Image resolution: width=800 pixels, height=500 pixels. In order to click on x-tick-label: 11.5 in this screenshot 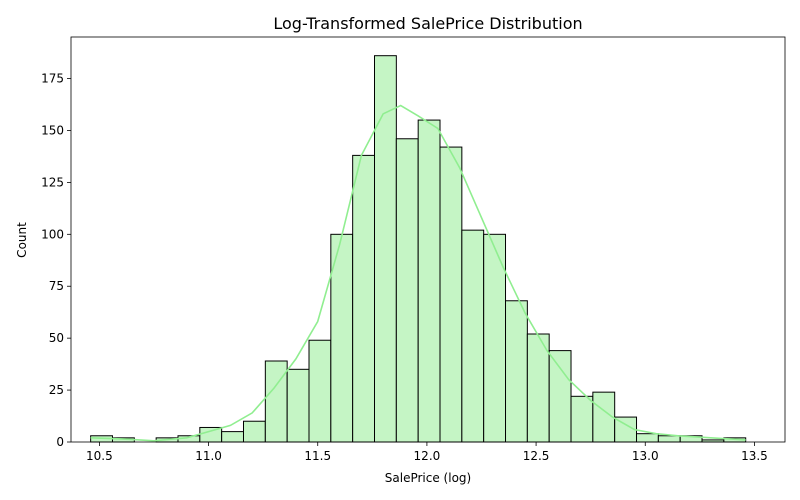, I will do `click(317, 456)`.